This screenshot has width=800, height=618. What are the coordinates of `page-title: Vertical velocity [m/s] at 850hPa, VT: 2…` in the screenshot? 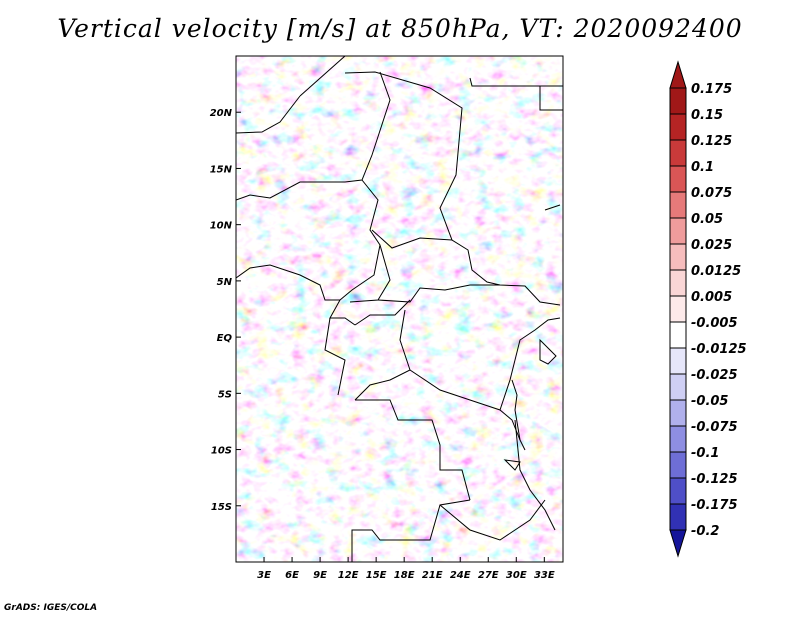 It's located at (400, 28).